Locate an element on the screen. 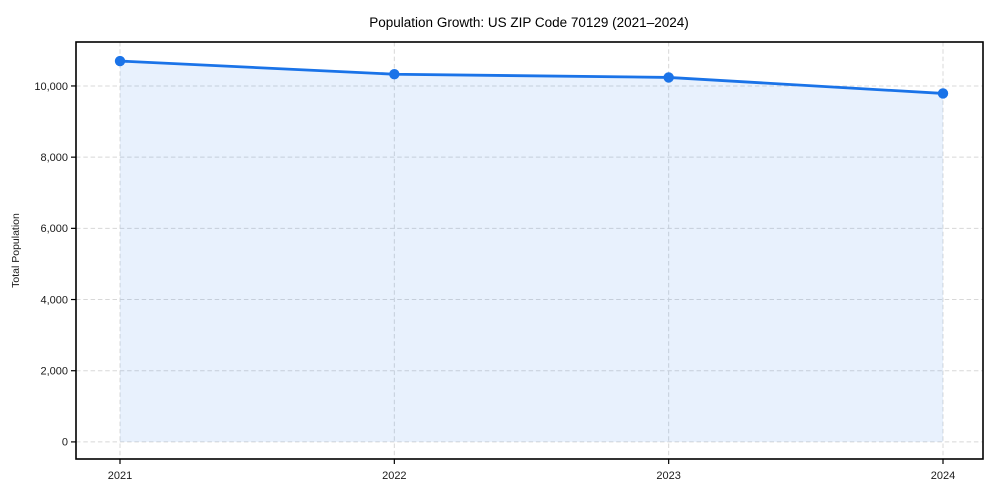 This screenshot has height=500, width=1000. series-polyline is located at coordinates (531, 77).